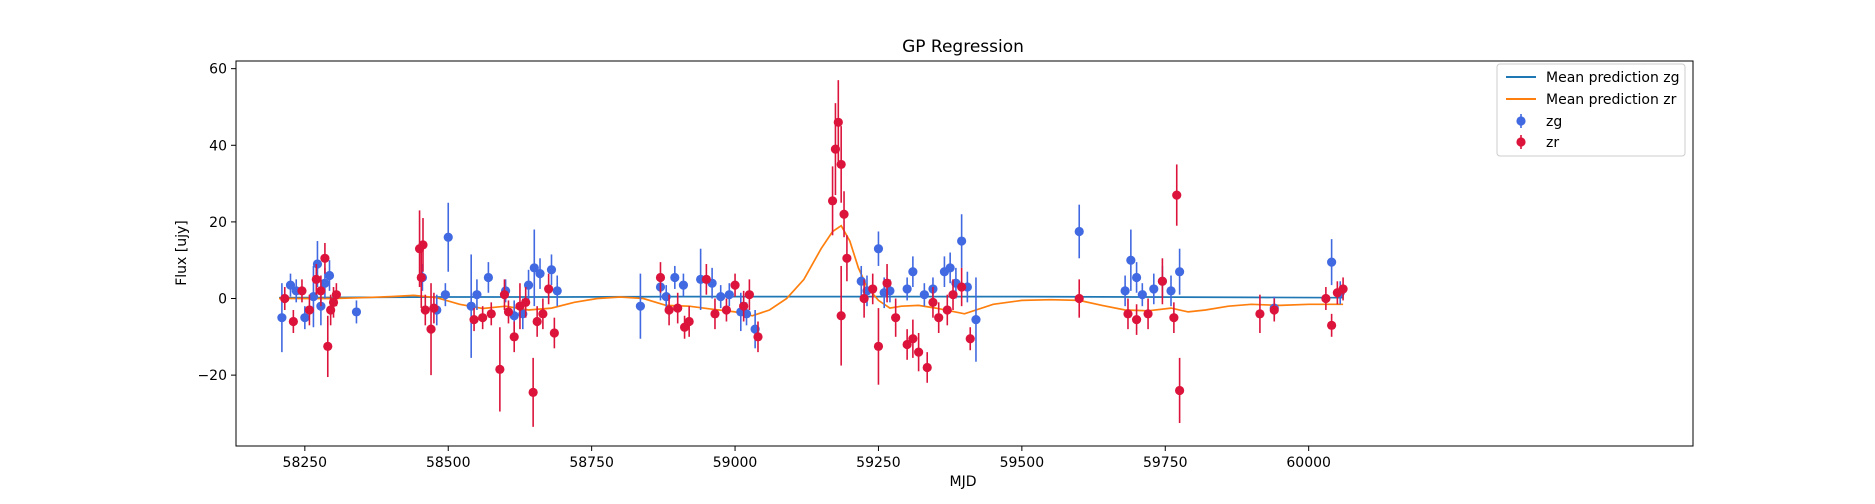  I want to click on legend-label-mean-zg: Mean prediction zg, so click(1613, 78).